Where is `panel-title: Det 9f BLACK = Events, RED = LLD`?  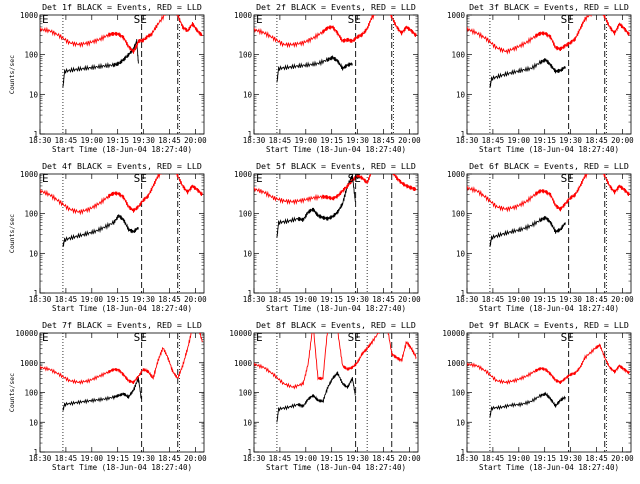
panel-title: Det 9f BLACK = Events, RED = LLD is located at coordinates (549, 325).